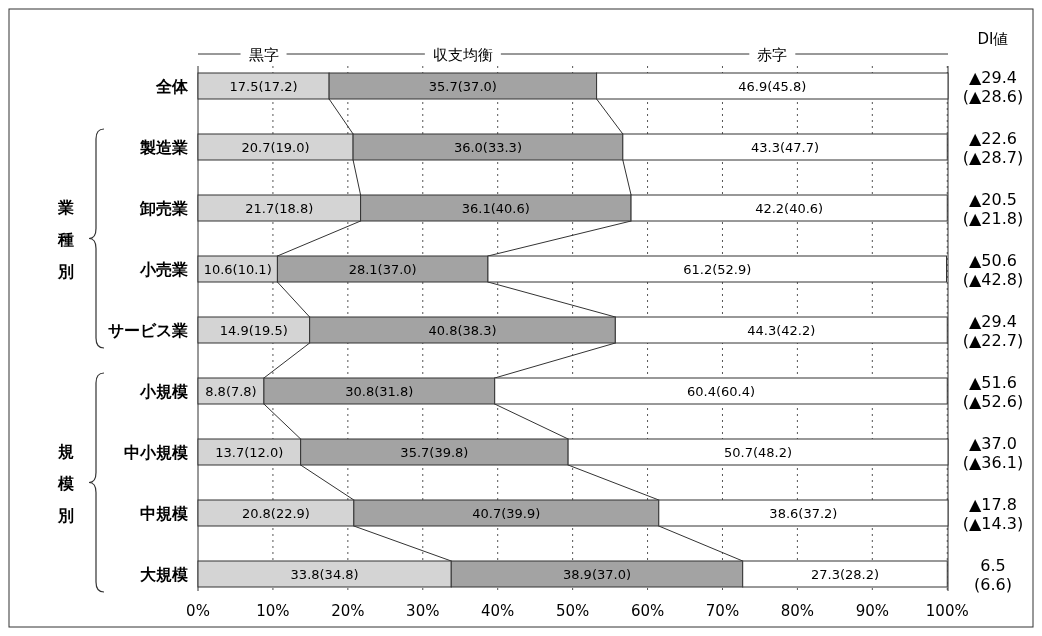 The image size is (1042, 636). I want to click on data-label: 44.3(42.2), so click(781, 330).